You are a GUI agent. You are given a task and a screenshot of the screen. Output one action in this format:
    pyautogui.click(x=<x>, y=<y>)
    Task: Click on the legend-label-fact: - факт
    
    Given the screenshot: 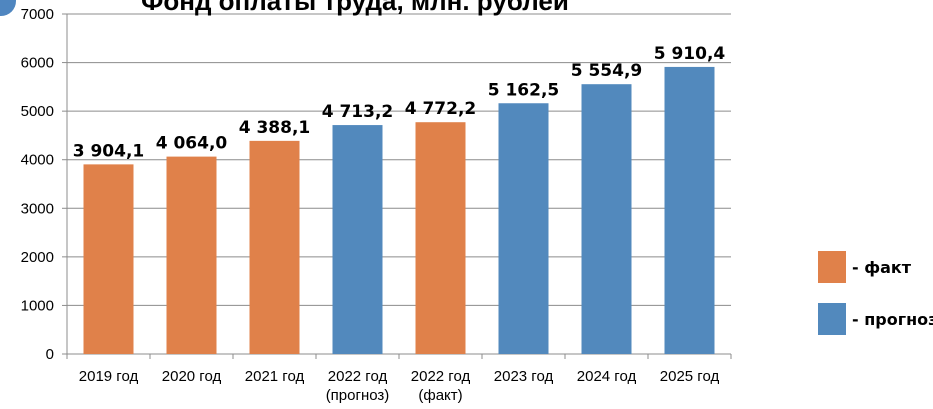 What is the action you would take?
    pyautogui.click(x=882, y=267)
    